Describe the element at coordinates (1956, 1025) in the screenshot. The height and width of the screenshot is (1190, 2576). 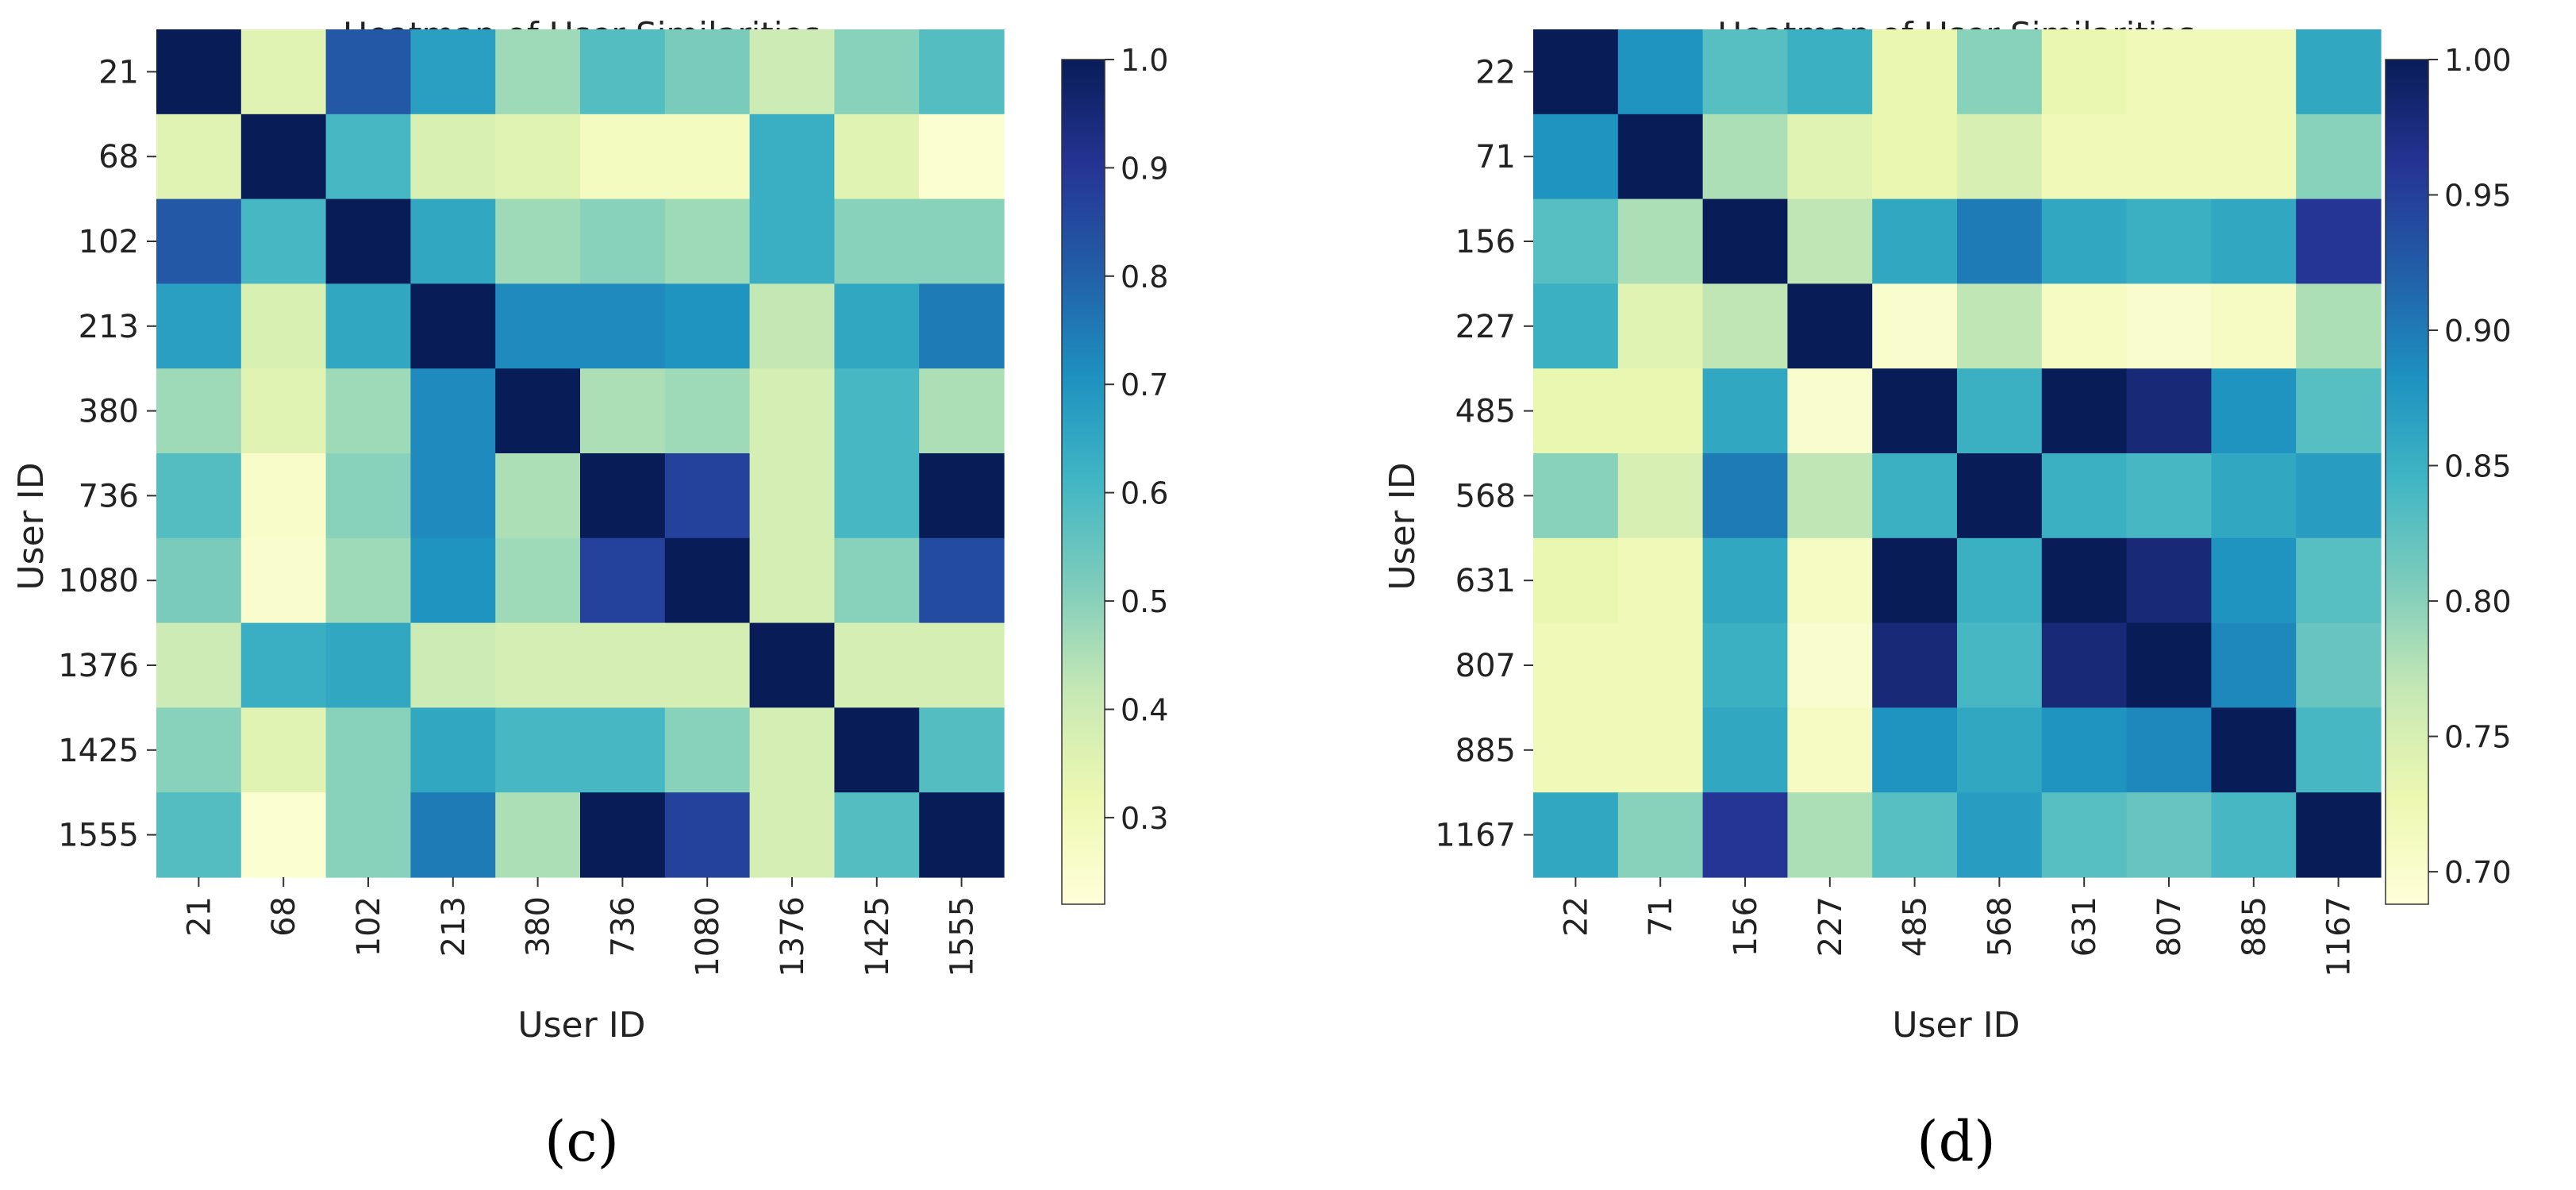
I see `x-axis-label: User ID` at that location.